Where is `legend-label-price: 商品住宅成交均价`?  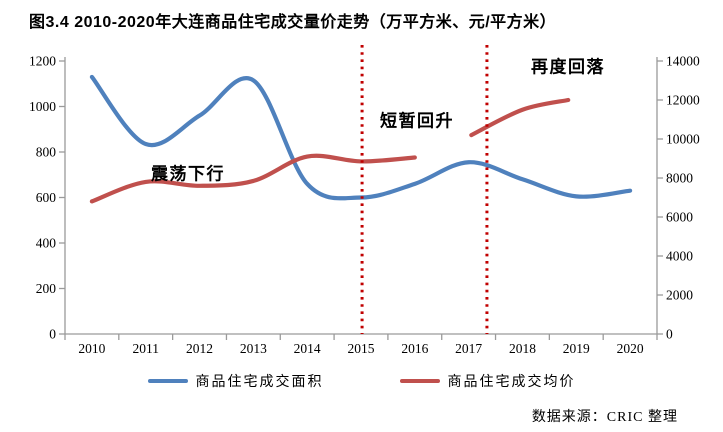 legend-label-price: 商品住宅成交均价 is located at coordinates (511, 382).